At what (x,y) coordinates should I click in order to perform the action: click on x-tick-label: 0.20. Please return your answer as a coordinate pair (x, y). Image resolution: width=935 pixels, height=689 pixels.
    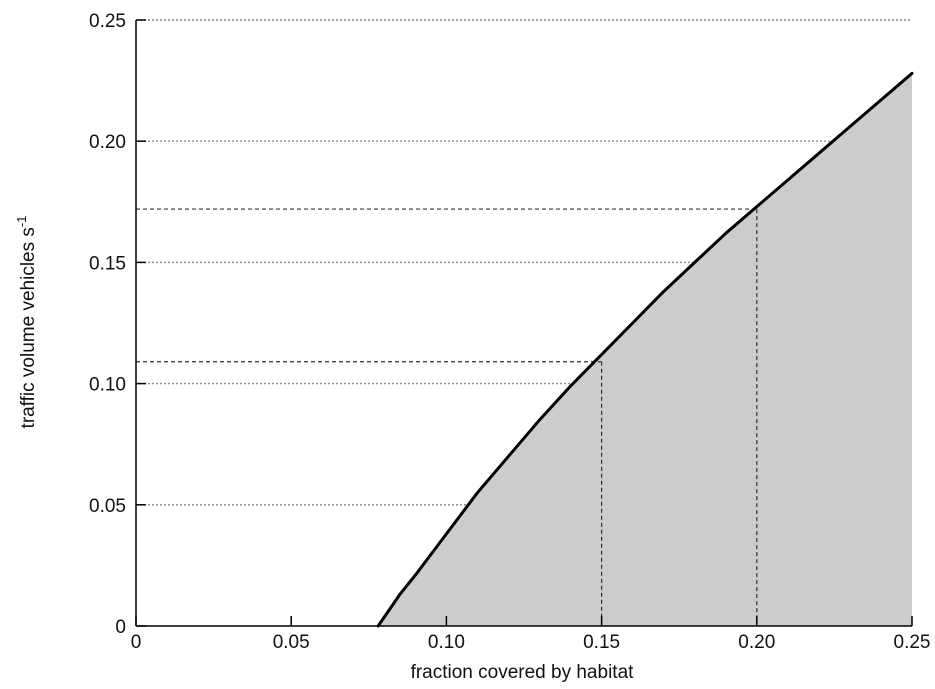
    Looking at the image, I should click on (756, 642).